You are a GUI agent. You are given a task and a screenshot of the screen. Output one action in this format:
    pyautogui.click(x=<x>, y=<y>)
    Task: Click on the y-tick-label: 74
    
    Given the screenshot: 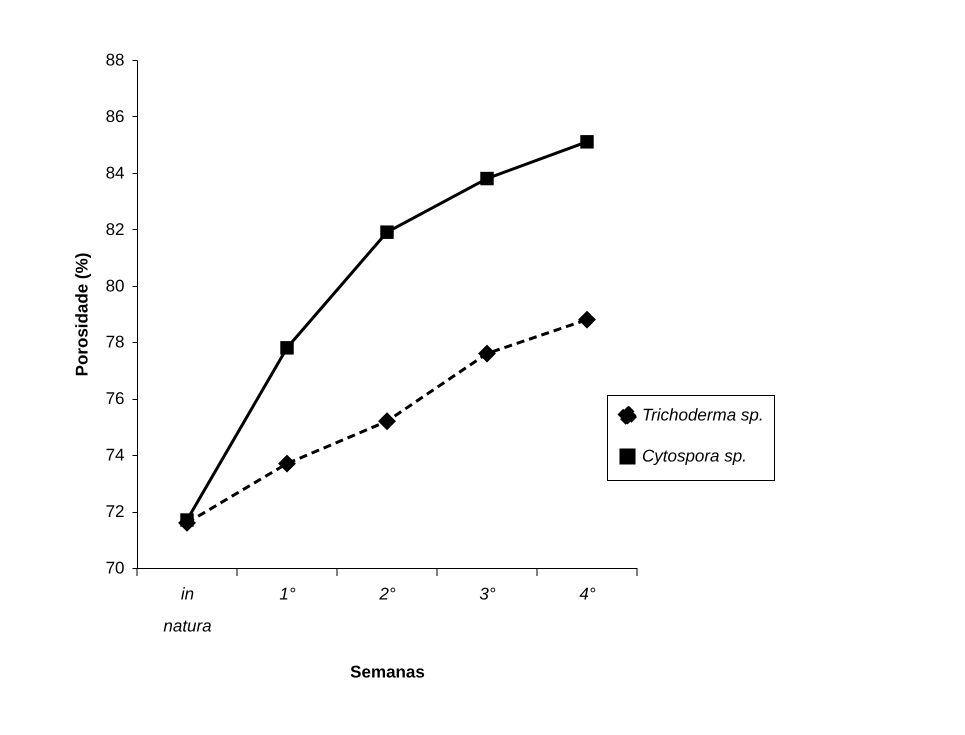 What is the action you would take?
    pyautogui.click(x=115, y=455)
    